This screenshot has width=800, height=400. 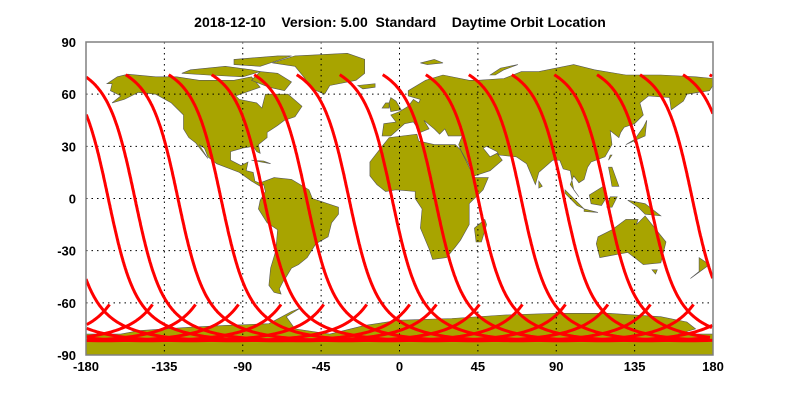 I want to click on land-new-guinea, so click(x=644, y=208).